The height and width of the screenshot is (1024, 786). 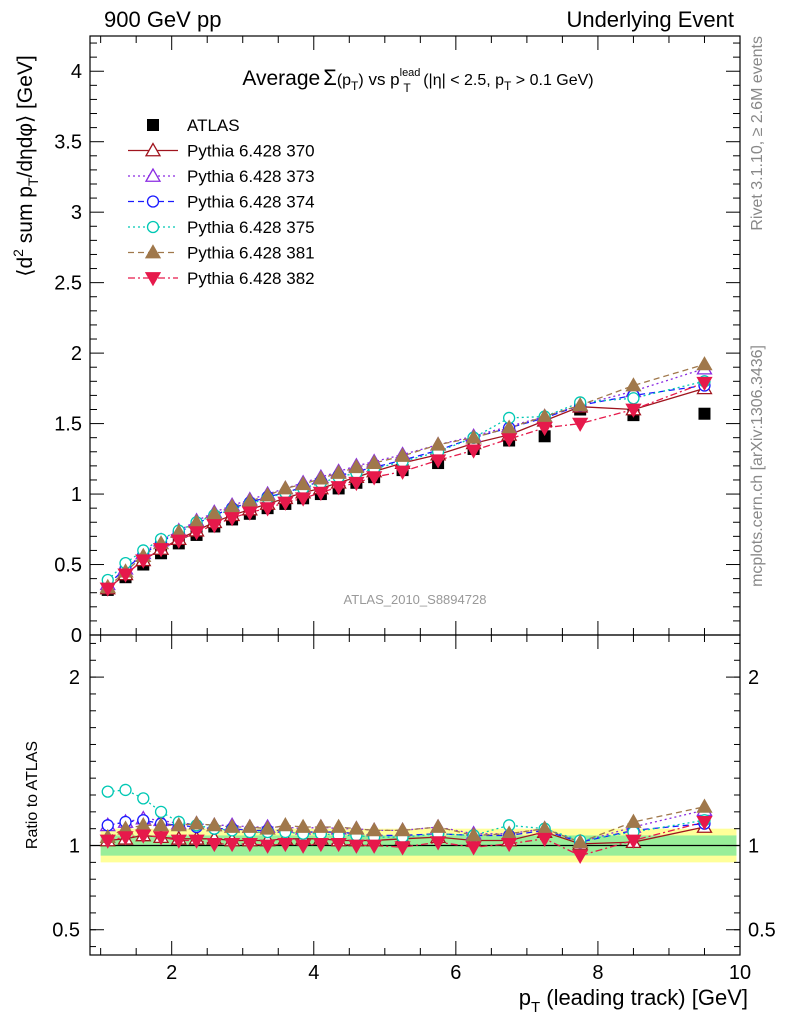 What do you see at coordinates (25, 116) in the screenshot?
I see `ylabel-part: /dηdφ⟩ [GeV]` at bounding box center [25, 116].